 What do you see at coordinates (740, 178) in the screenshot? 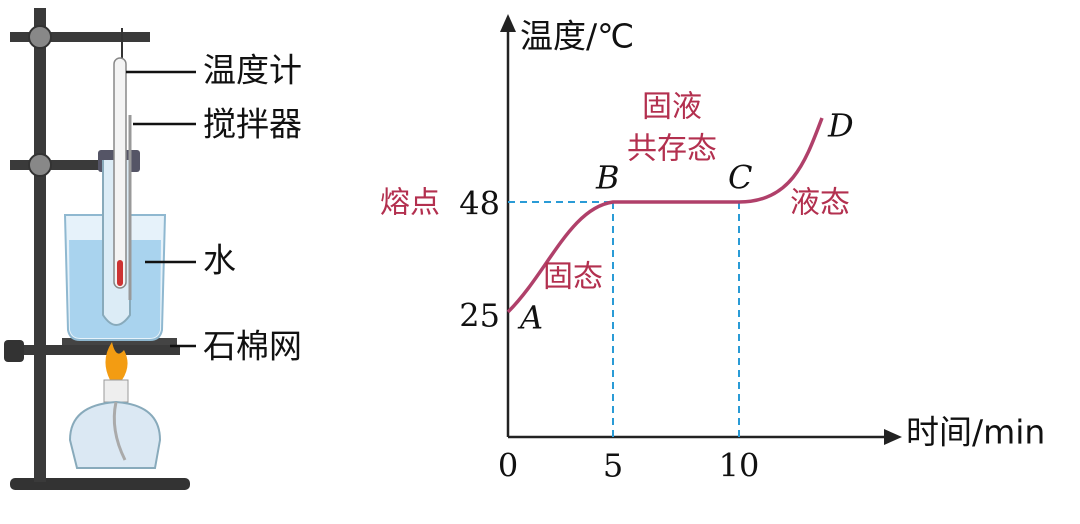
I see `point-label: C` at bounding box center [740, 178].